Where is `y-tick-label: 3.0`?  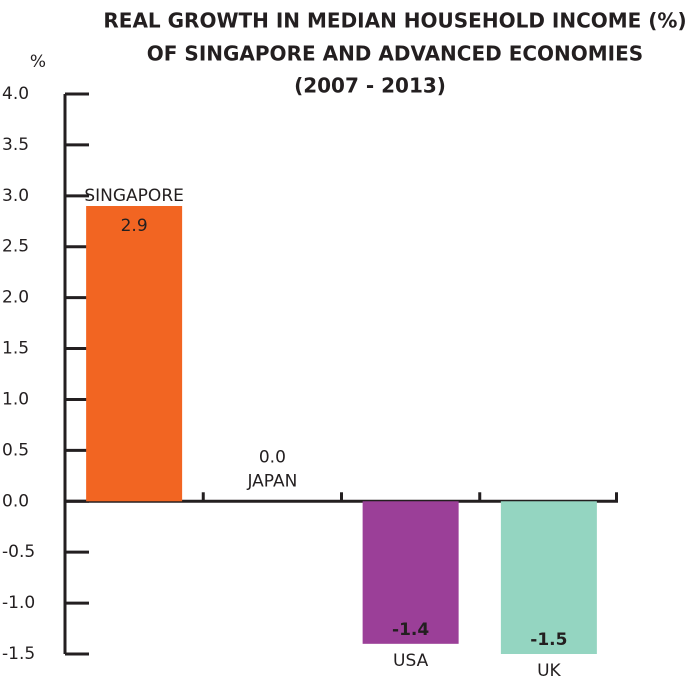
y-tick-label: 3.0 is located at coordinates (15, 196).